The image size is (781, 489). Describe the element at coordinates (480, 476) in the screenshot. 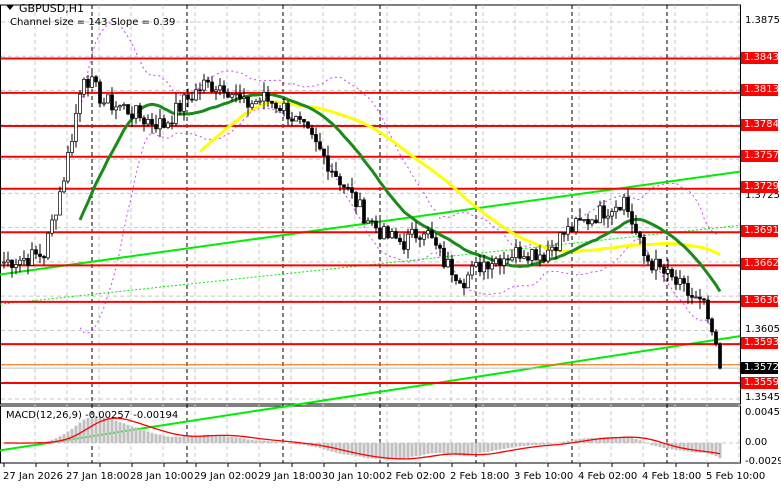

I see `time-tick: 2 Feb 18:00` at that location.